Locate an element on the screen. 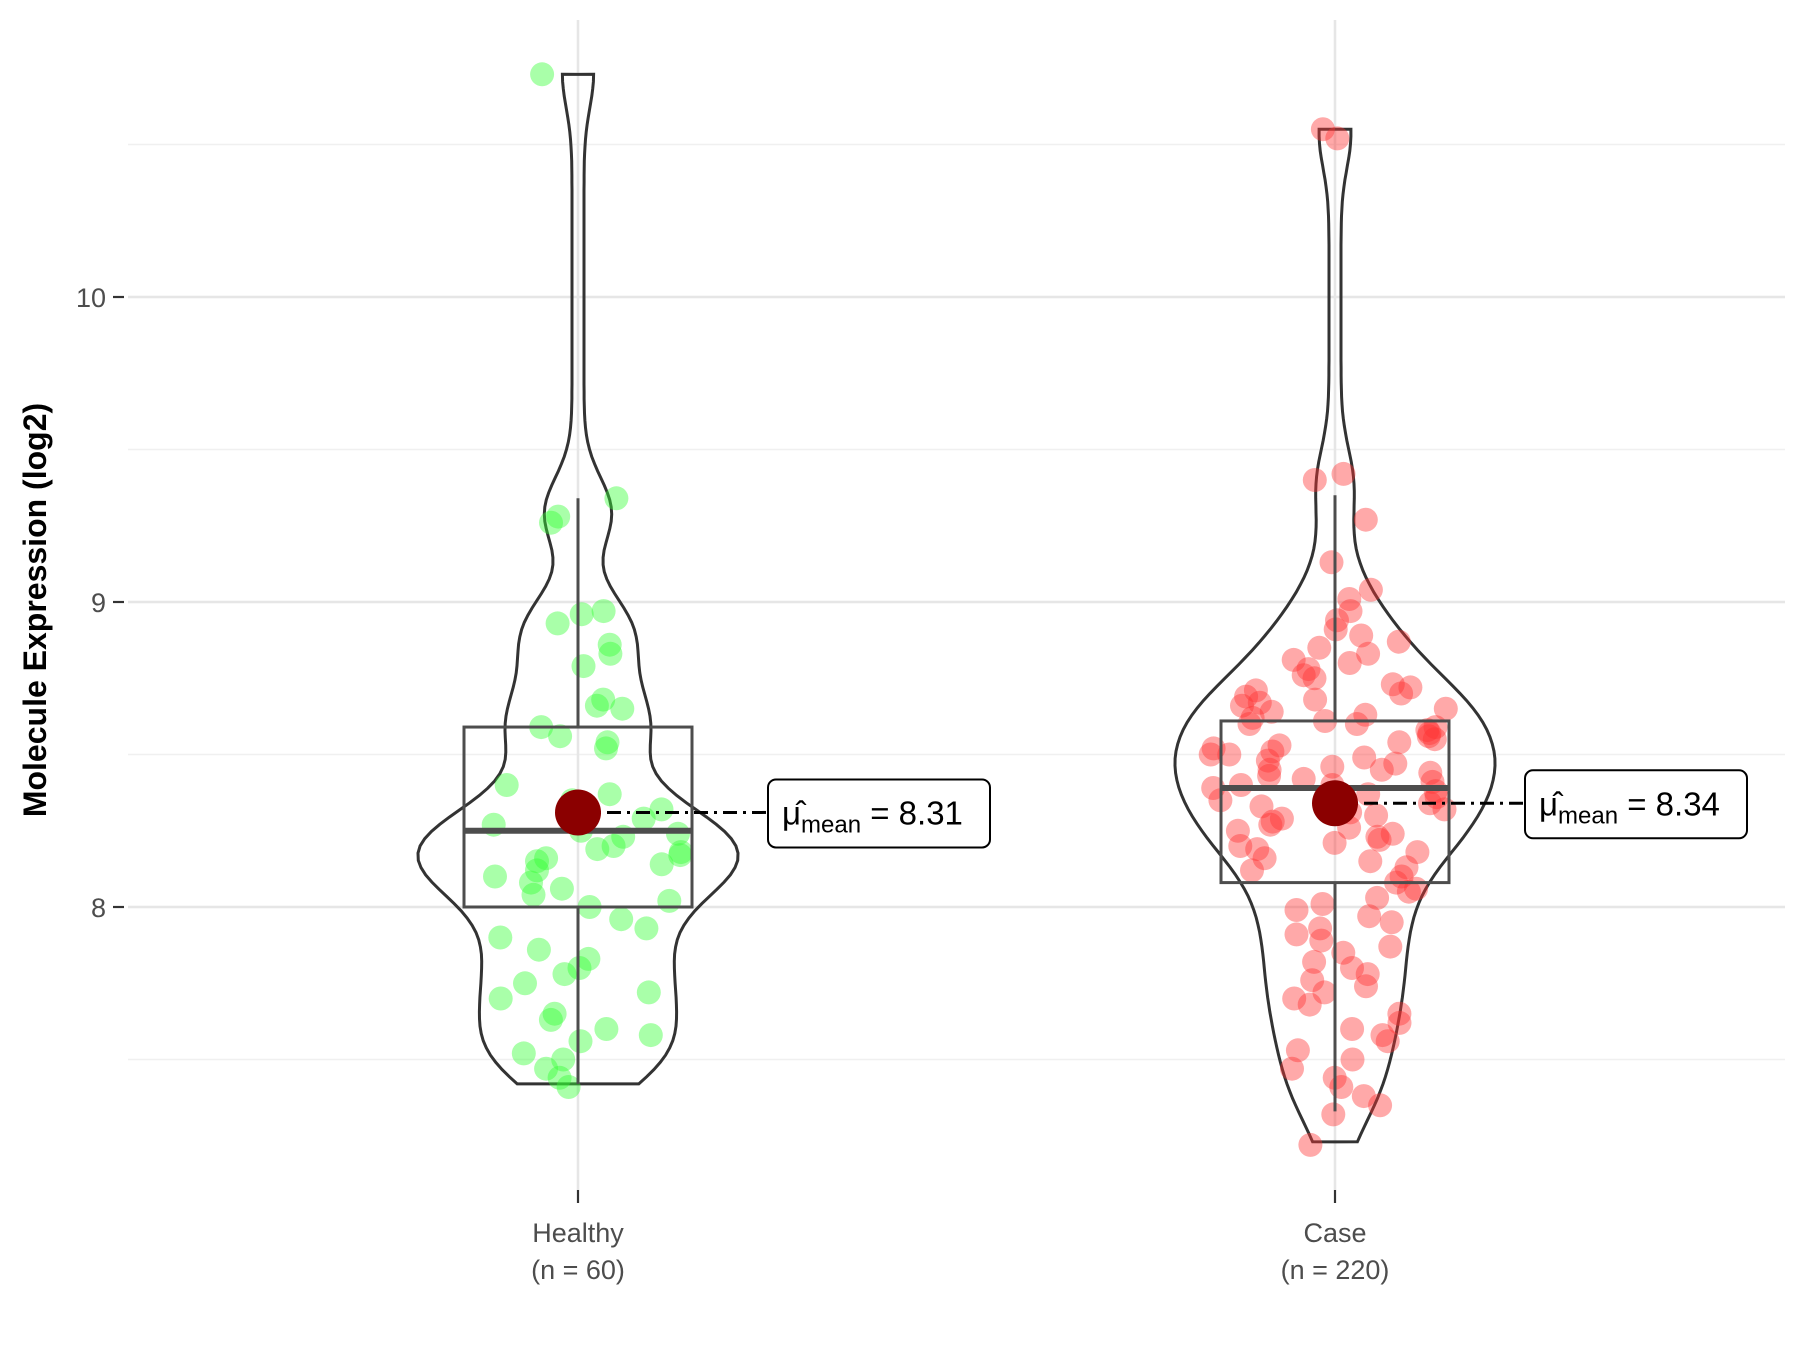  x-tick-label-case: Case is located at coordinates (1334, 1233).